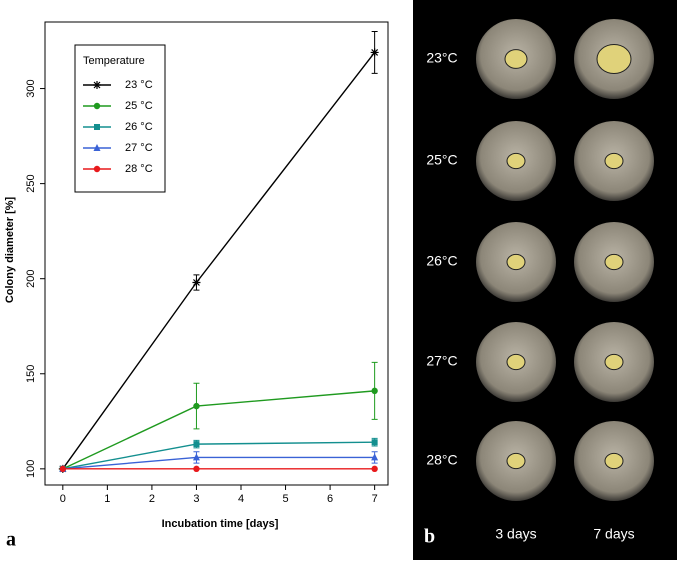 This screenshot has width=677, height=565. What do you see at coordinates (441, 160) in the screenshot?
I see `row-label: 25°C` at bounding box center [441, 160].